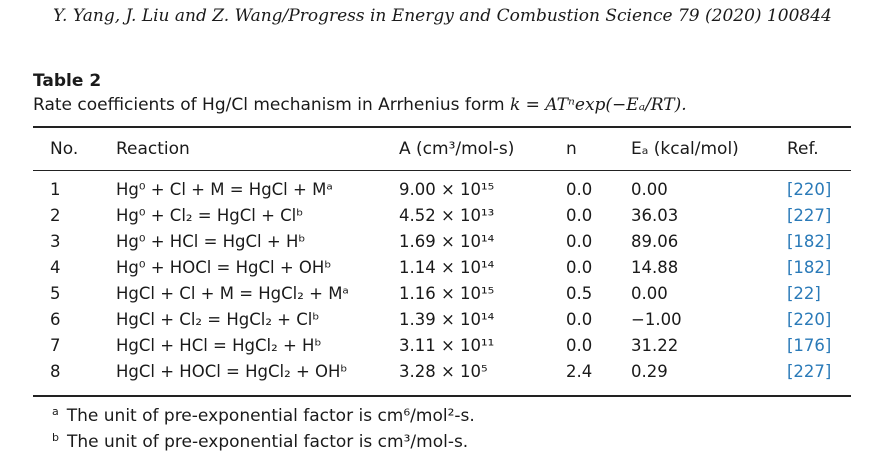  I want to click on col-header-ea: Eₐ (kcal/mol), so click(685, 149).